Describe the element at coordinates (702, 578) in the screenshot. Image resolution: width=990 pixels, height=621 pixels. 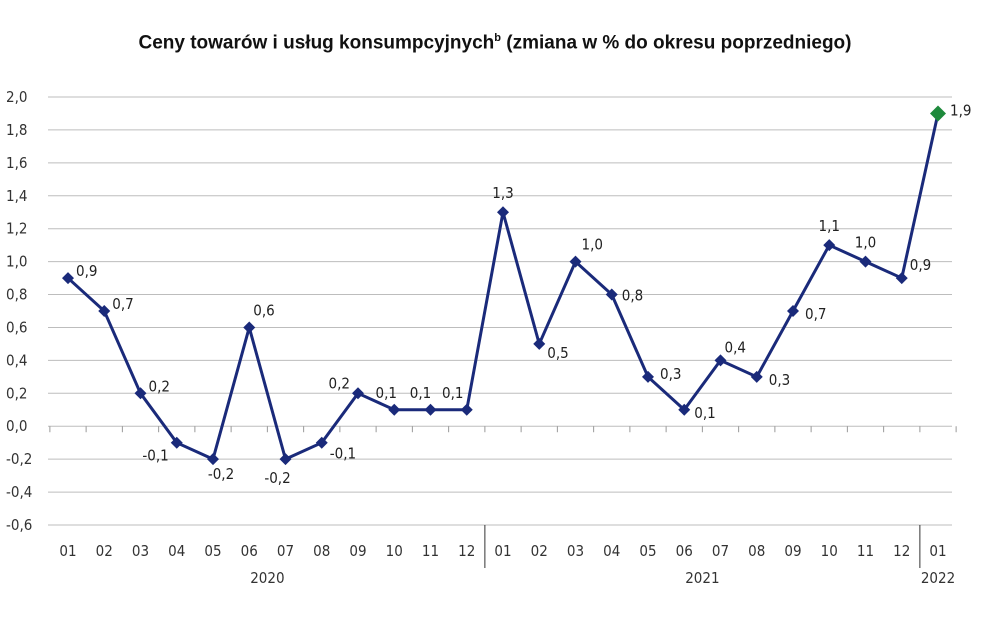
I see `x-year-label: 2021` at that location.